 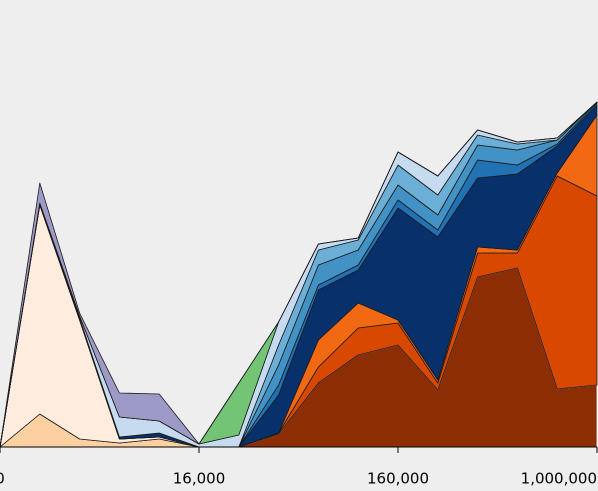 What do you see at coordinates (199, 479) in the screenshot?
I see `x-tick-label: 16,000` at bounding box center [199, 479].